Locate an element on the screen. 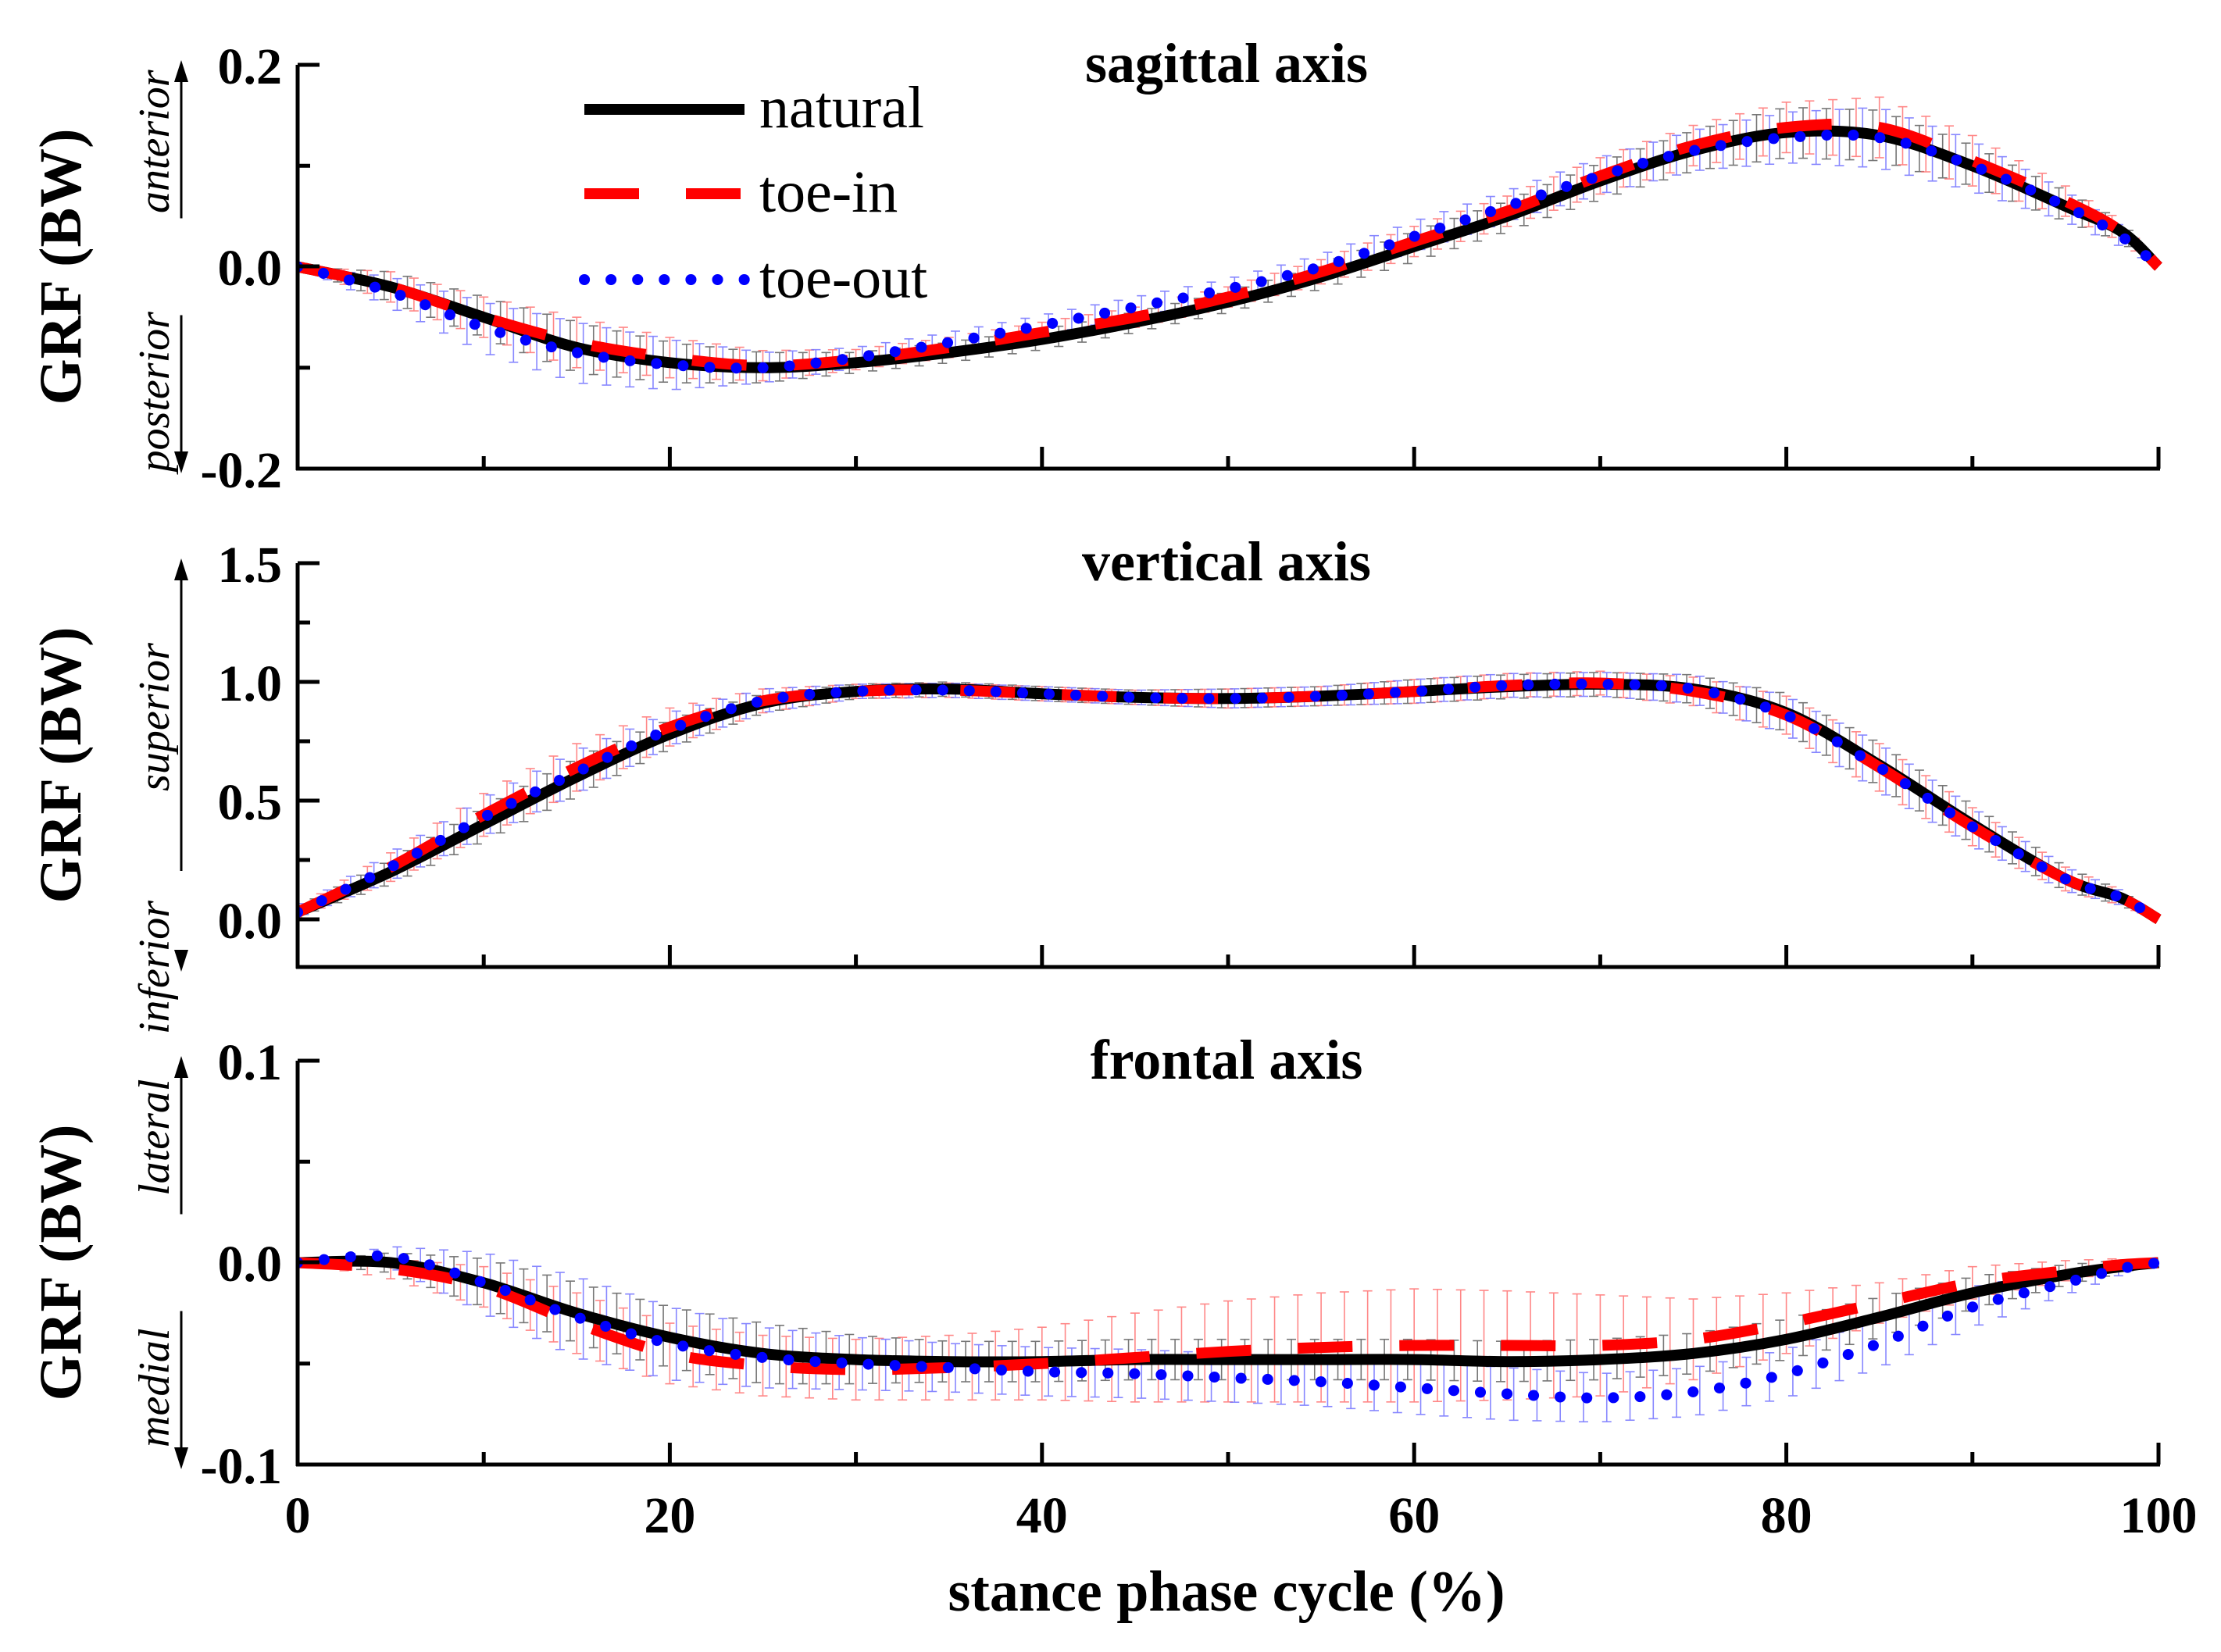 The width and height of the screenshot is (2221, 1652). panel-title: frontal axis is located at coordinates (1227, 1060).